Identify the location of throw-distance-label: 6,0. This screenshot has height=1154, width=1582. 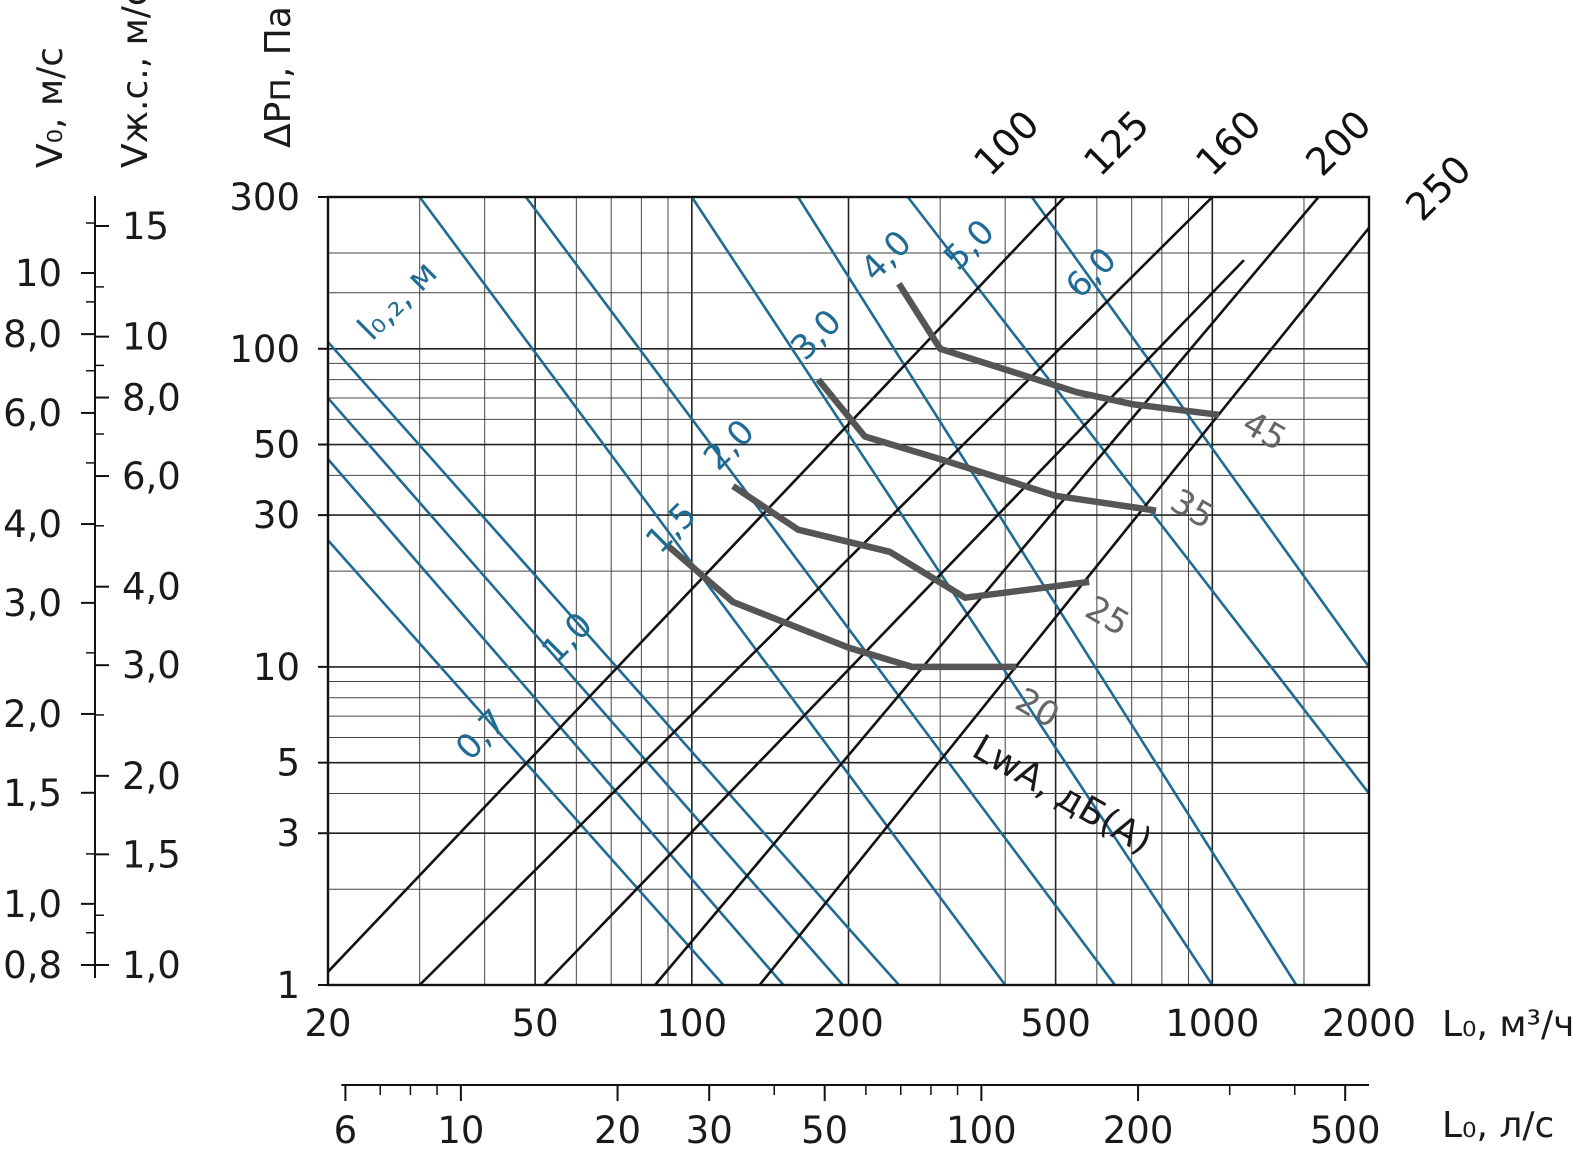
(1091, 273).